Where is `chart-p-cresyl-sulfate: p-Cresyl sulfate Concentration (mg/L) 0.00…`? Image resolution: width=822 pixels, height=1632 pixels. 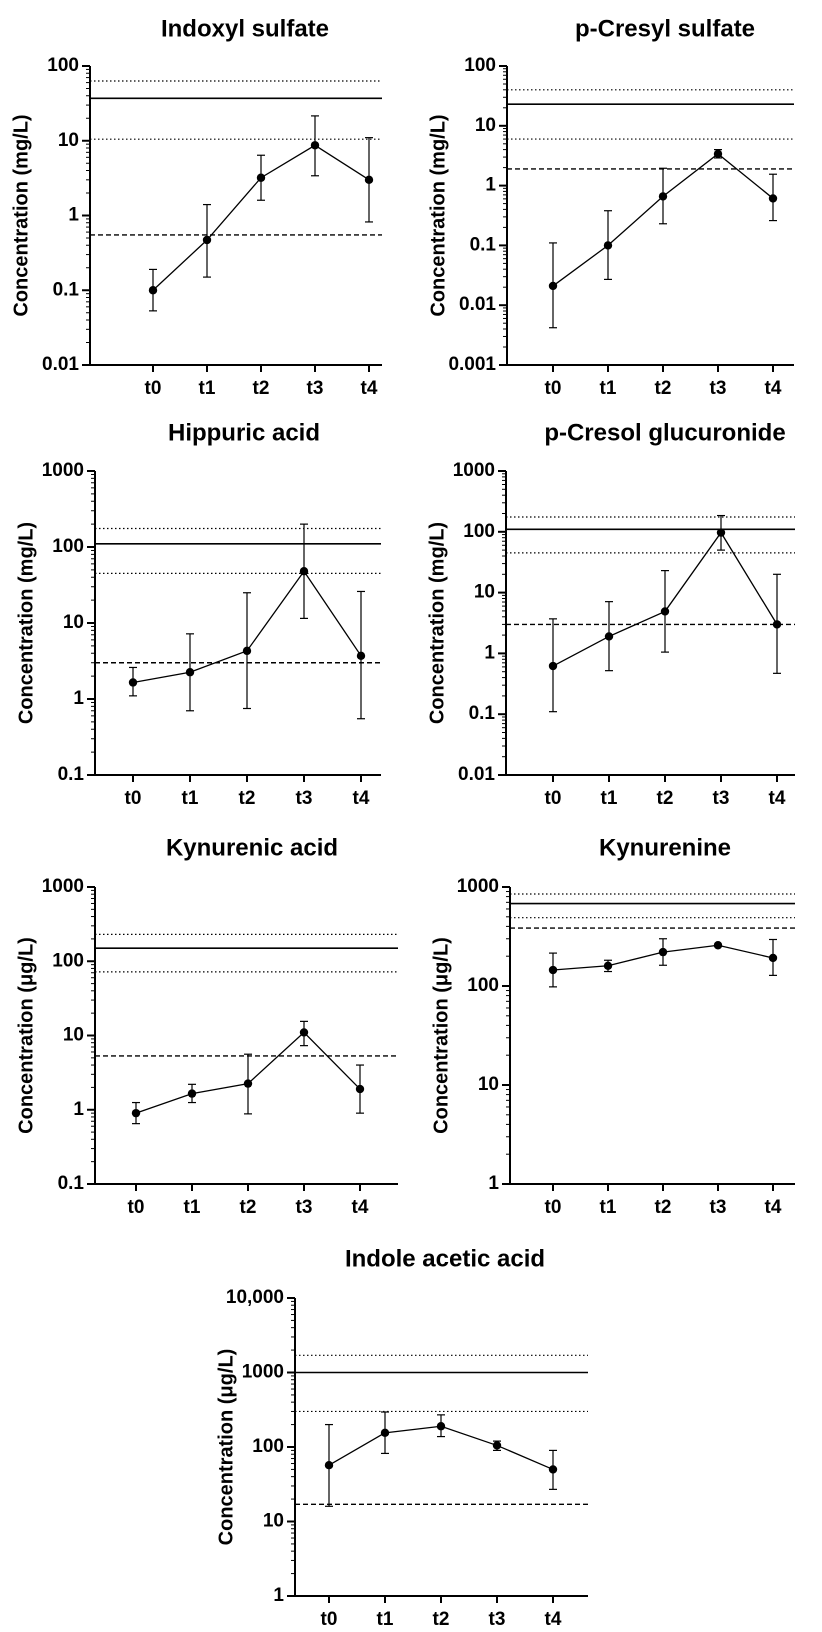 chart-p-cresyl-sulfate: p-Cresyl sulfate Concentration (mg/L) 0.00… is located at coordinates (610, 207).